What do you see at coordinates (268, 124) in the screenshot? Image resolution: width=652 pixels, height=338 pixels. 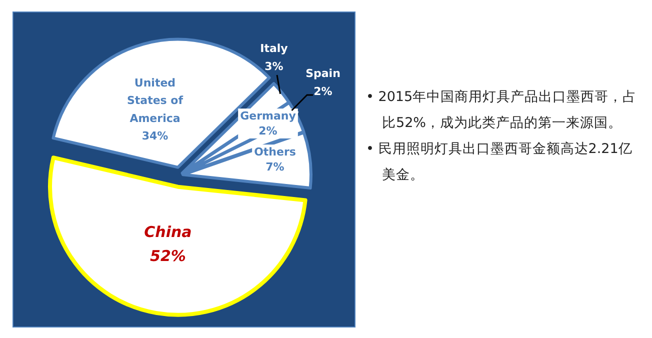 I see `slice-label: Germany 2%` at bounding box center [268, 124].